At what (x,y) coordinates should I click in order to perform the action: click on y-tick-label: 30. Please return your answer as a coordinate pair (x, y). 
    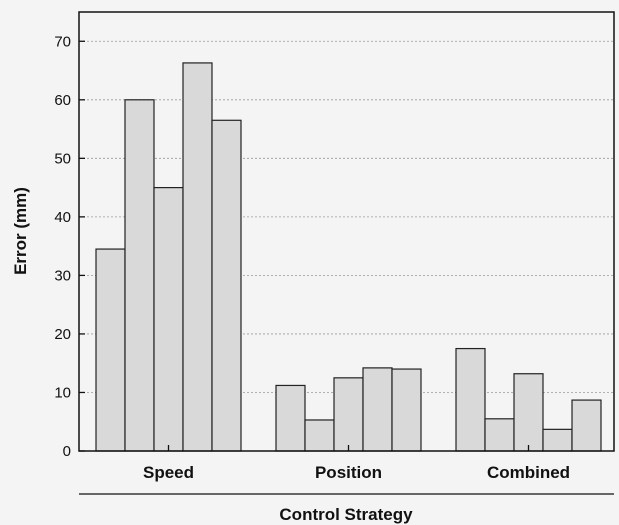
    Looking at the image, I should click on (62, 275).